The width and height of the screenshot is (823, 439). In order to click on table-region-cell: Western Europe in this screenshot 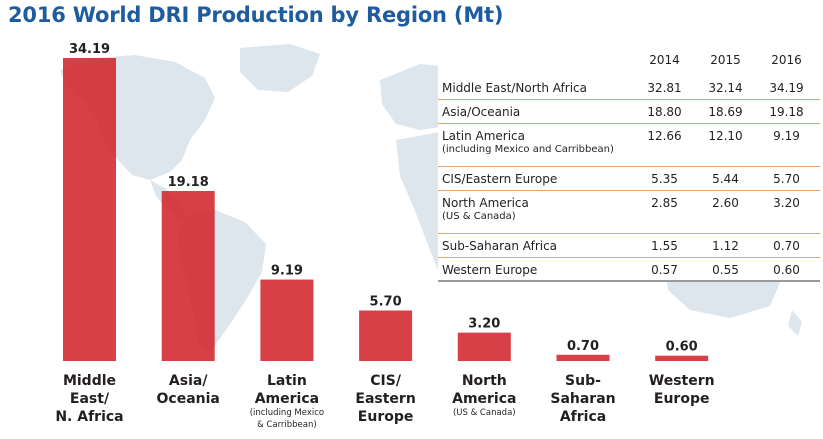, I will do `click(536, 270)`.